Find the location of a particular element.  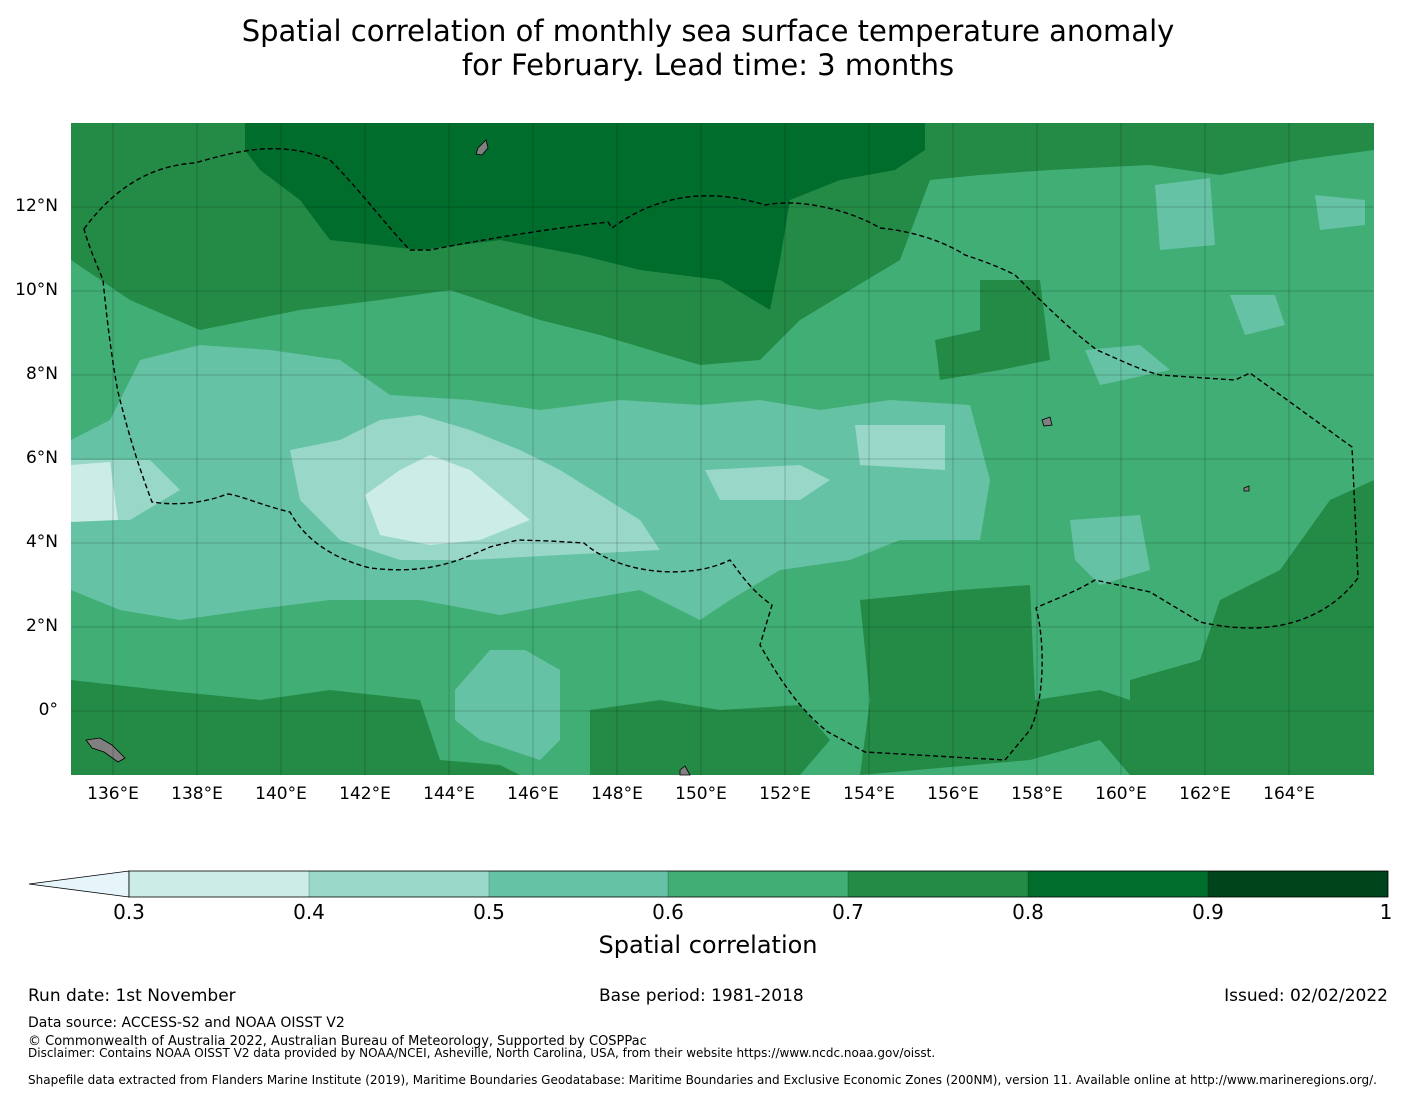

lon-label: 140°E is located at coordinates (281, 794).